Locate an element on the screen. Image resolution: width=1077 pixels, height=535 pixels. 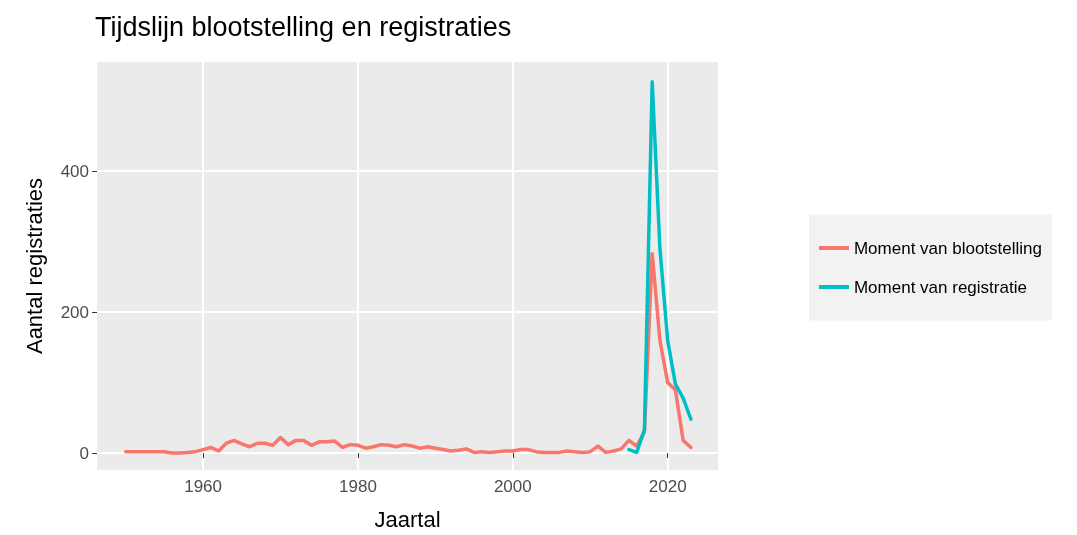
y-tick-label: 0 is located at coordinates (84, 453).